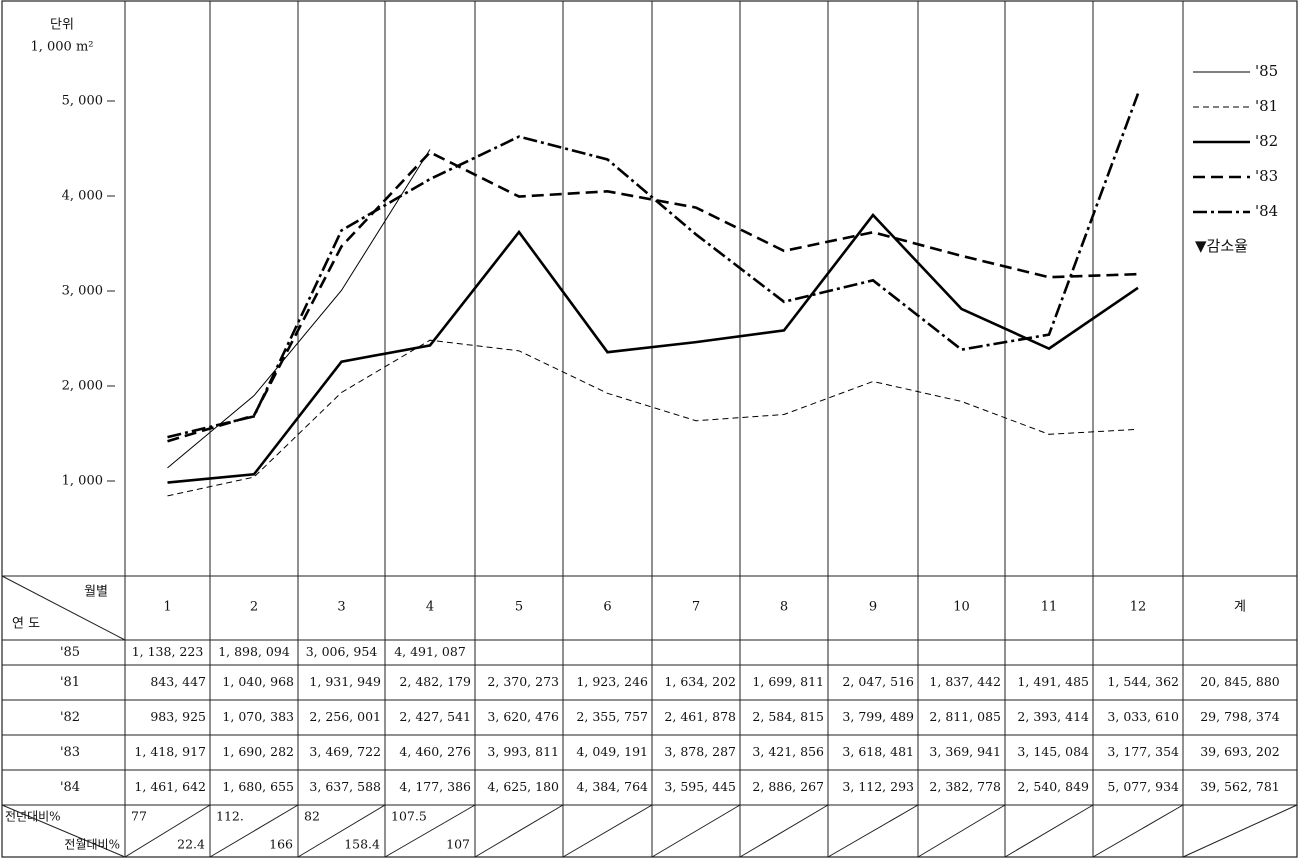 The height and width of the screenshot is (865, 1299). Describe the element at coordinates (1138, 607) in the screenshot. I see `x-tick-label: 12` at that location.